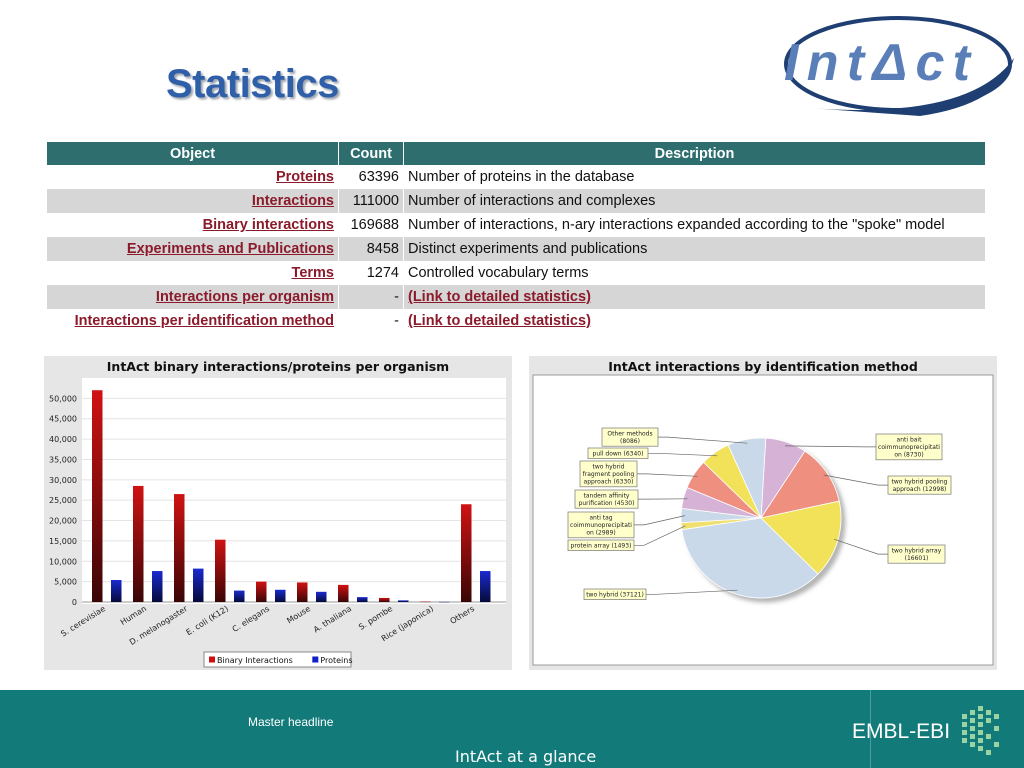  What do you see at coordinates (600, 533) in the screenshot?
I see `pie-label-text: on (2989)` at bounding box center [600, 533].